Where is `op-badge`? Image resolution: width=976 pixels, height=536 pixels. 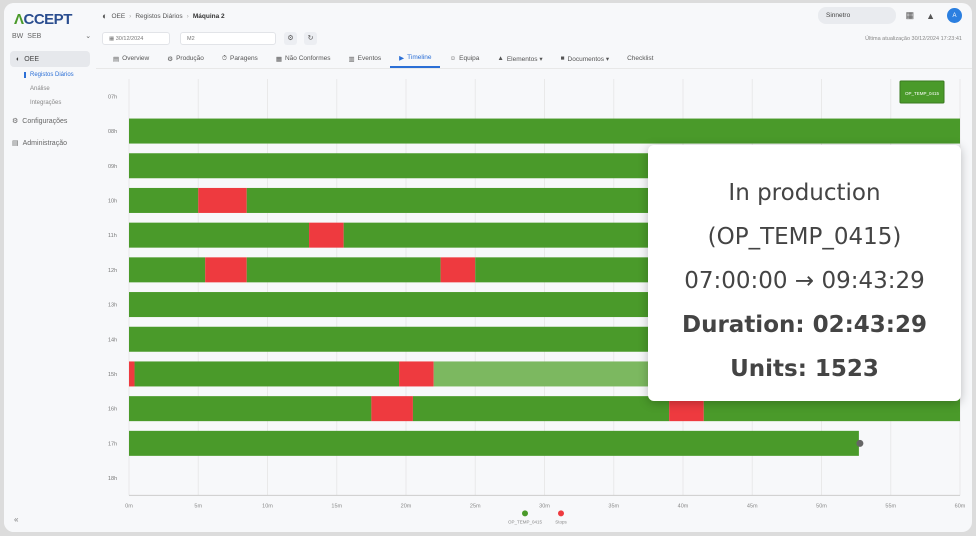
op-badge is located at coordinates (922, 92).